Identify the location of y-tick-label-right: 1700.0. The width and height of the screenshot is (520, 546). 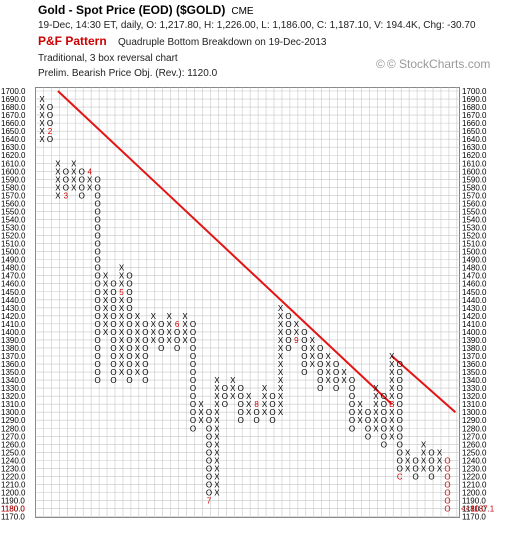
(474, 91).